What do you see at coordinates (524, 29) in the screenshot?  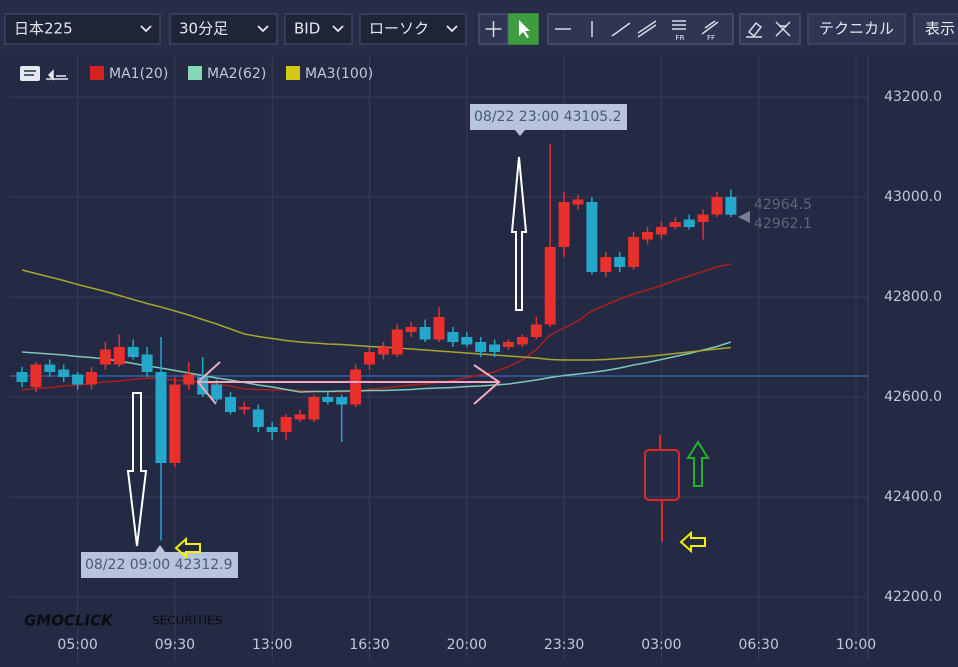 I see `pointer-icon` at bounding box center [524, 29].